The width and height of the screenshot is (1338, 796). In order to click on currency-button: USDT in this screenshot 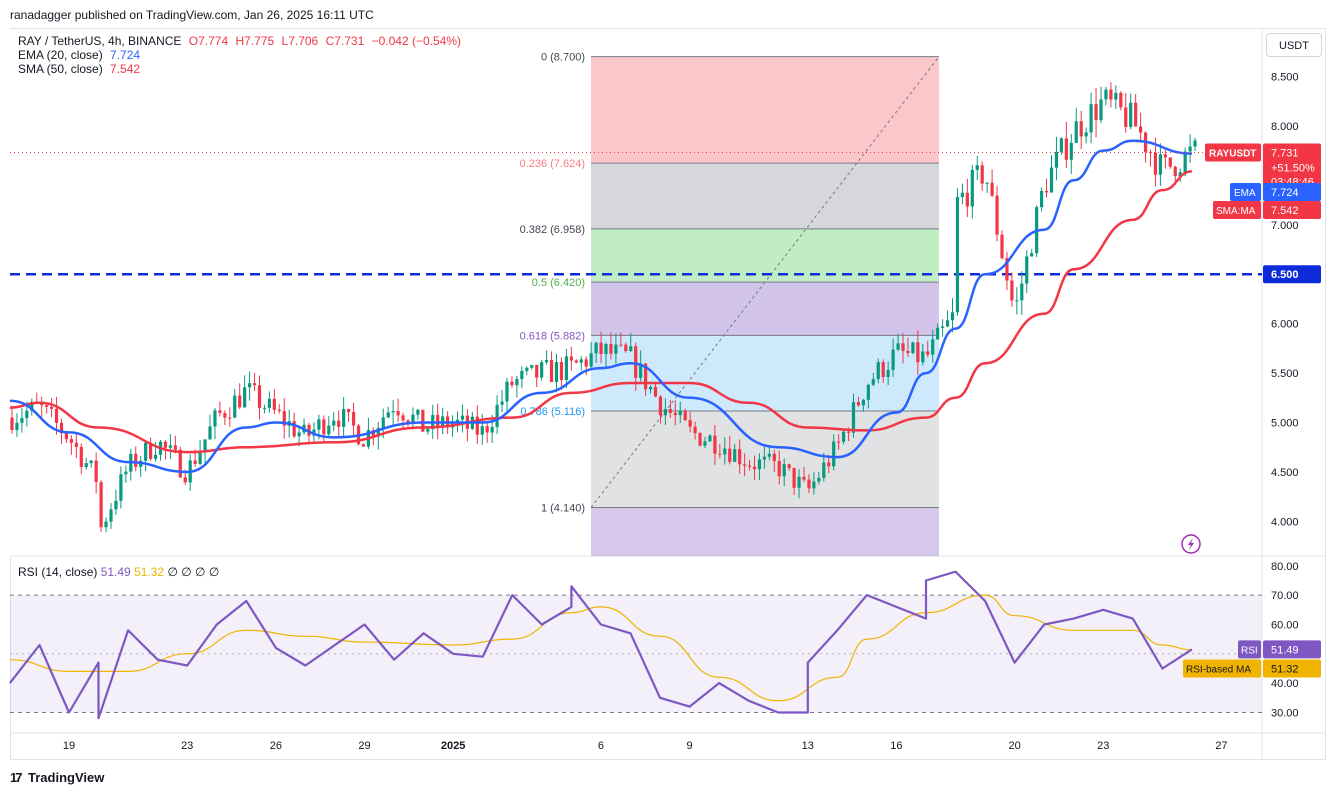, I will do `click(1294, 45)`.